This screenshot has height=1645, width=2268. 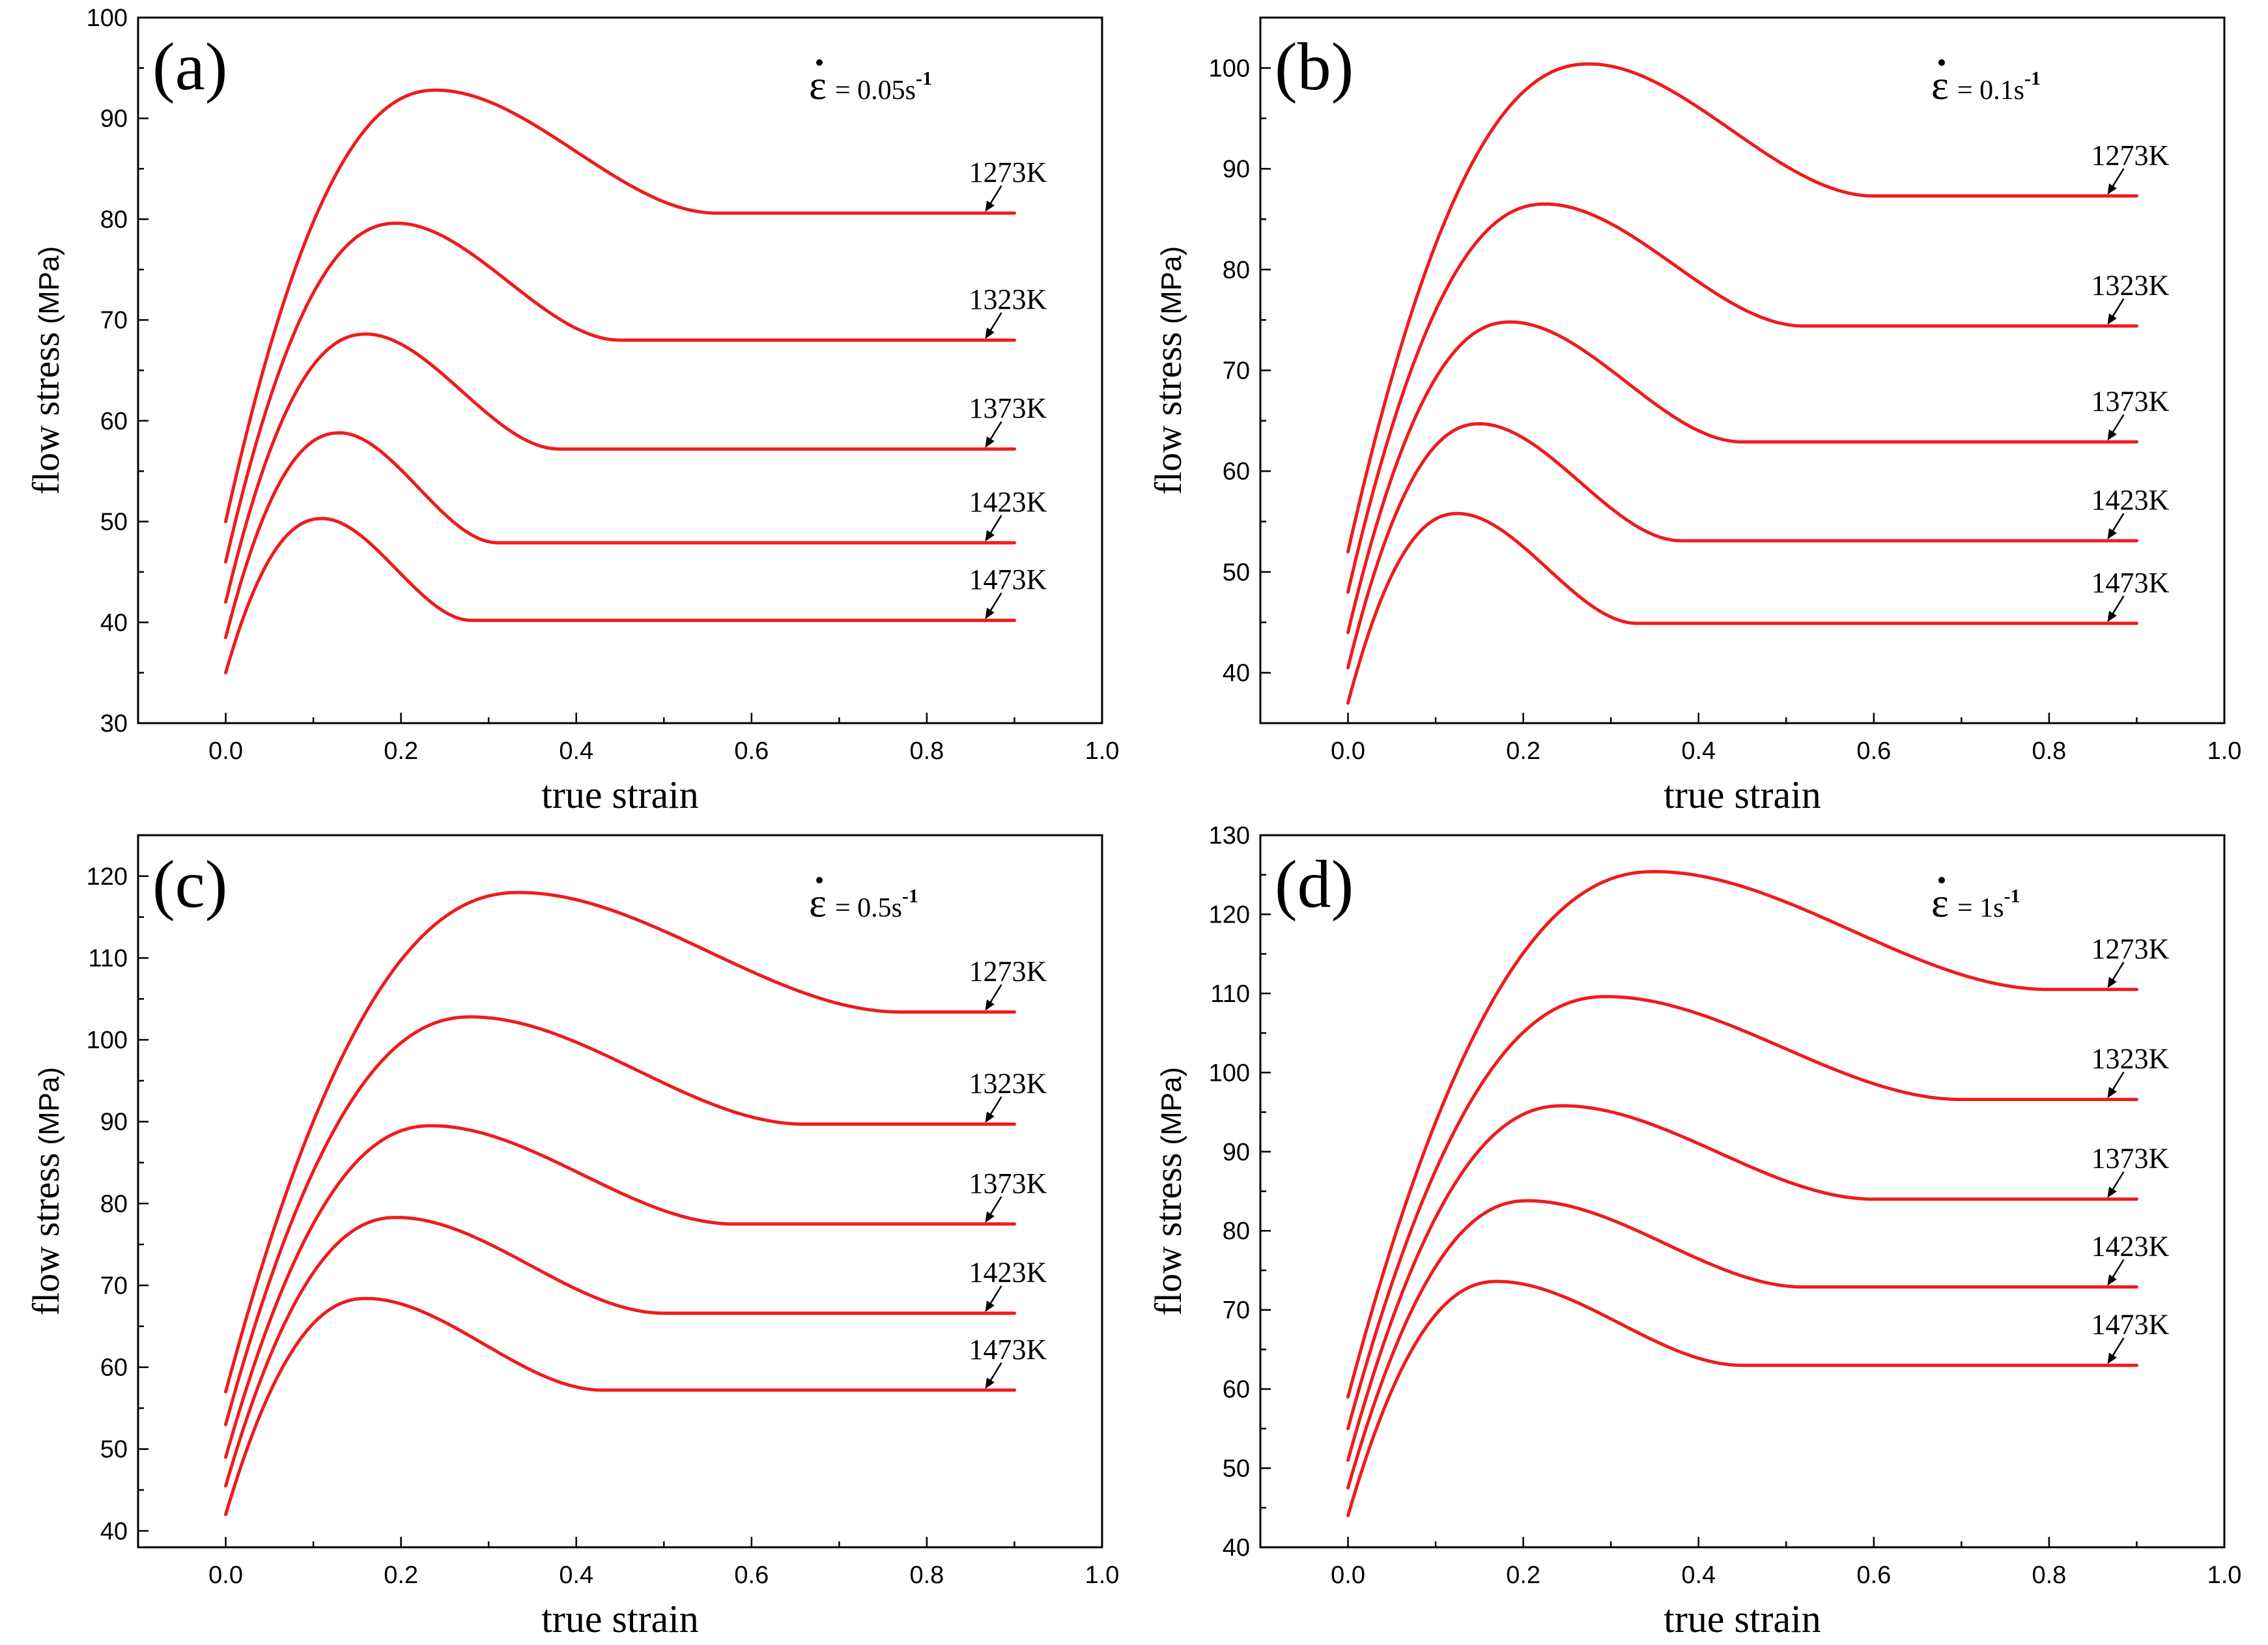 I want to click on series-line-1473K, so click(x=1742, y=608).